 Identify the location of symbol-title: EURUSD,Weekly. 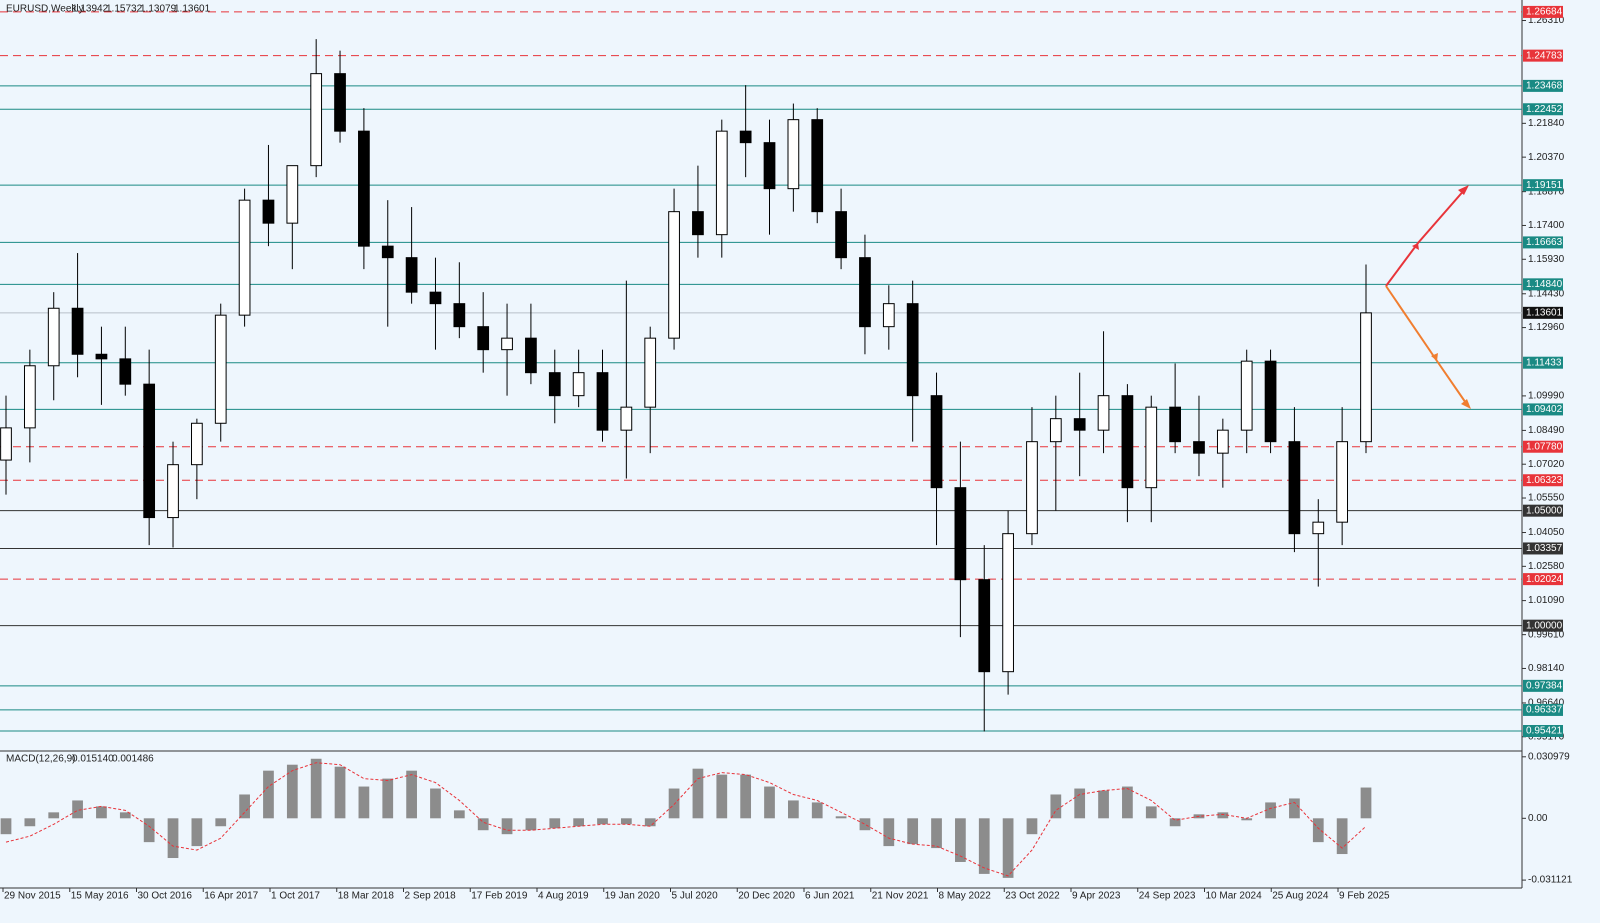
(45, 9).